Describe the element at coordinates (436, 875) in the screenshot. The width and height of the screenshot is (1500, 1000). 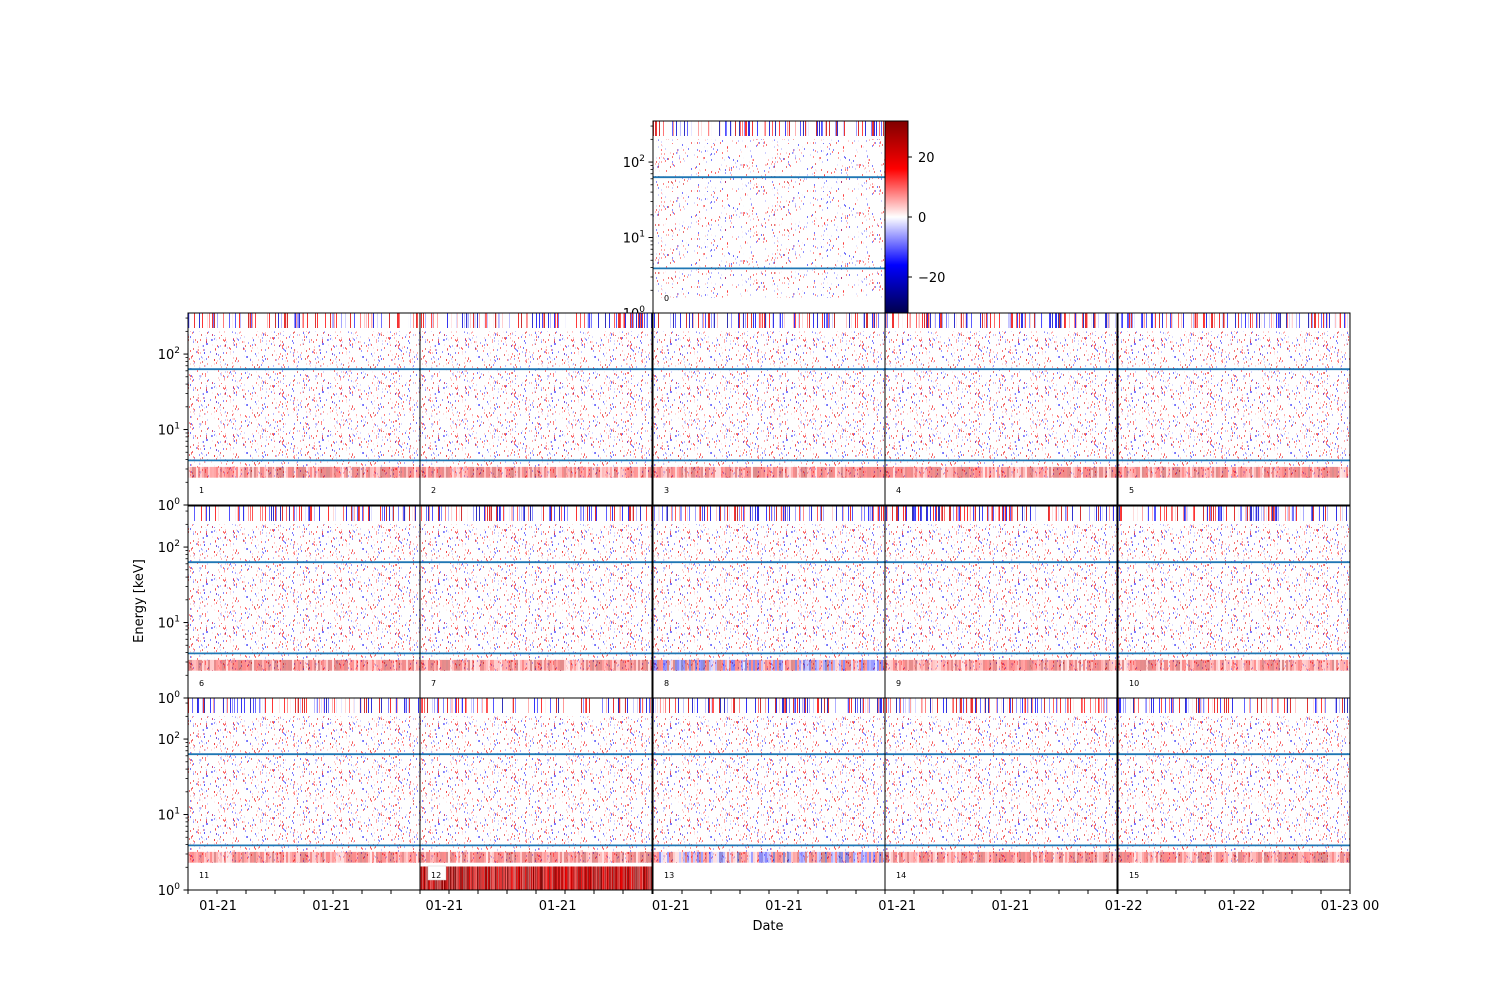
I see `panel-label-12: 12` at that location.